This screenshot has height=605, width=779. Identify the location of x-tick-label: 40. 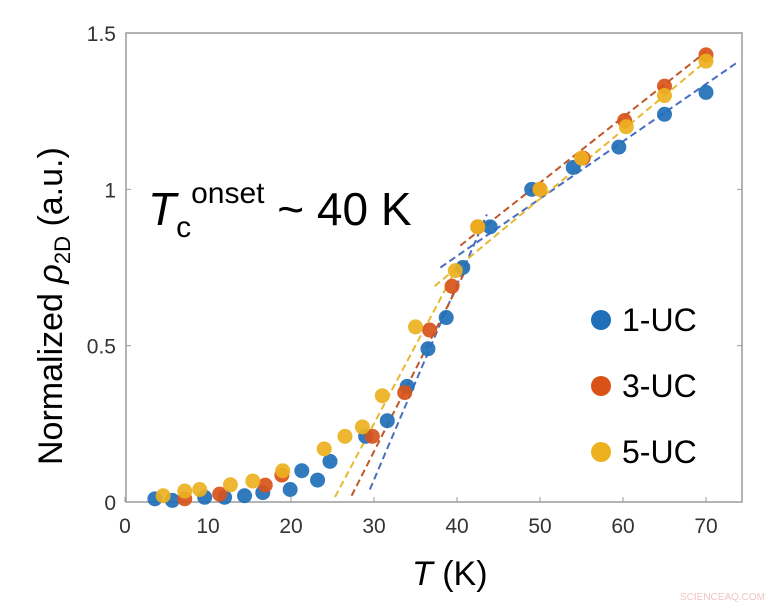
(456, 526).